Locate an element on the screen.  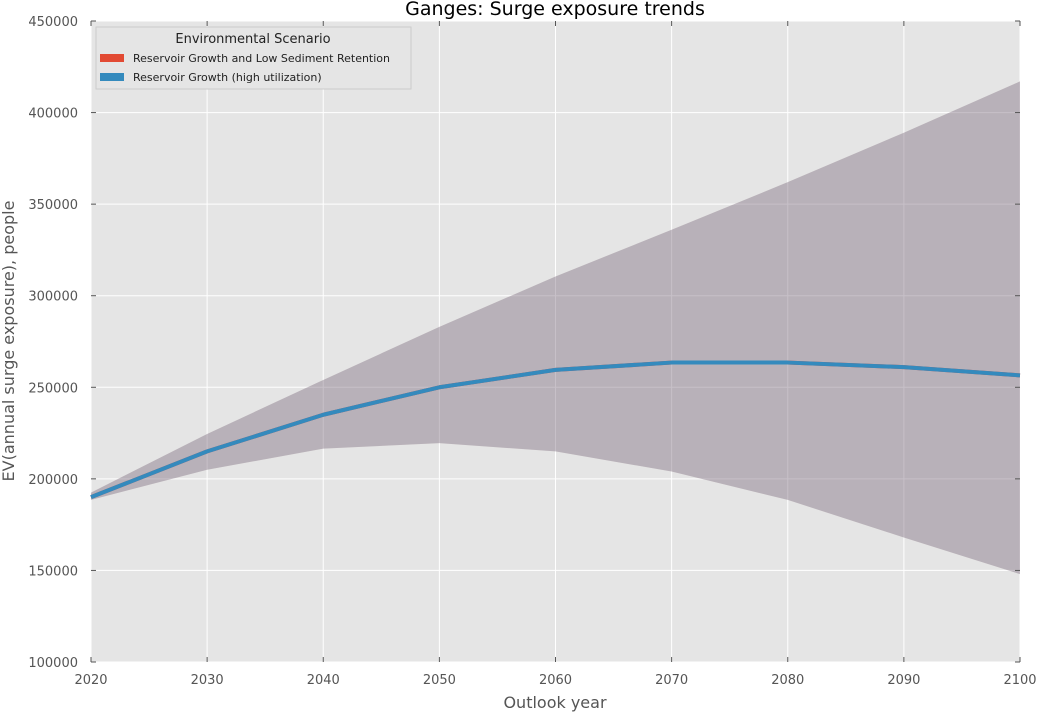
legend-entry-label: Reservoir Growth (high utilization) is located at coordinates (227, 77).